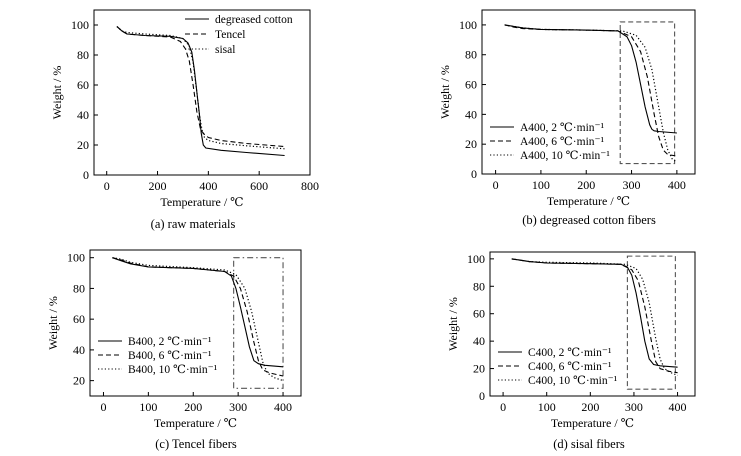  I want to click on panel-caption: (d) sisal fibers, so click(589, 444).